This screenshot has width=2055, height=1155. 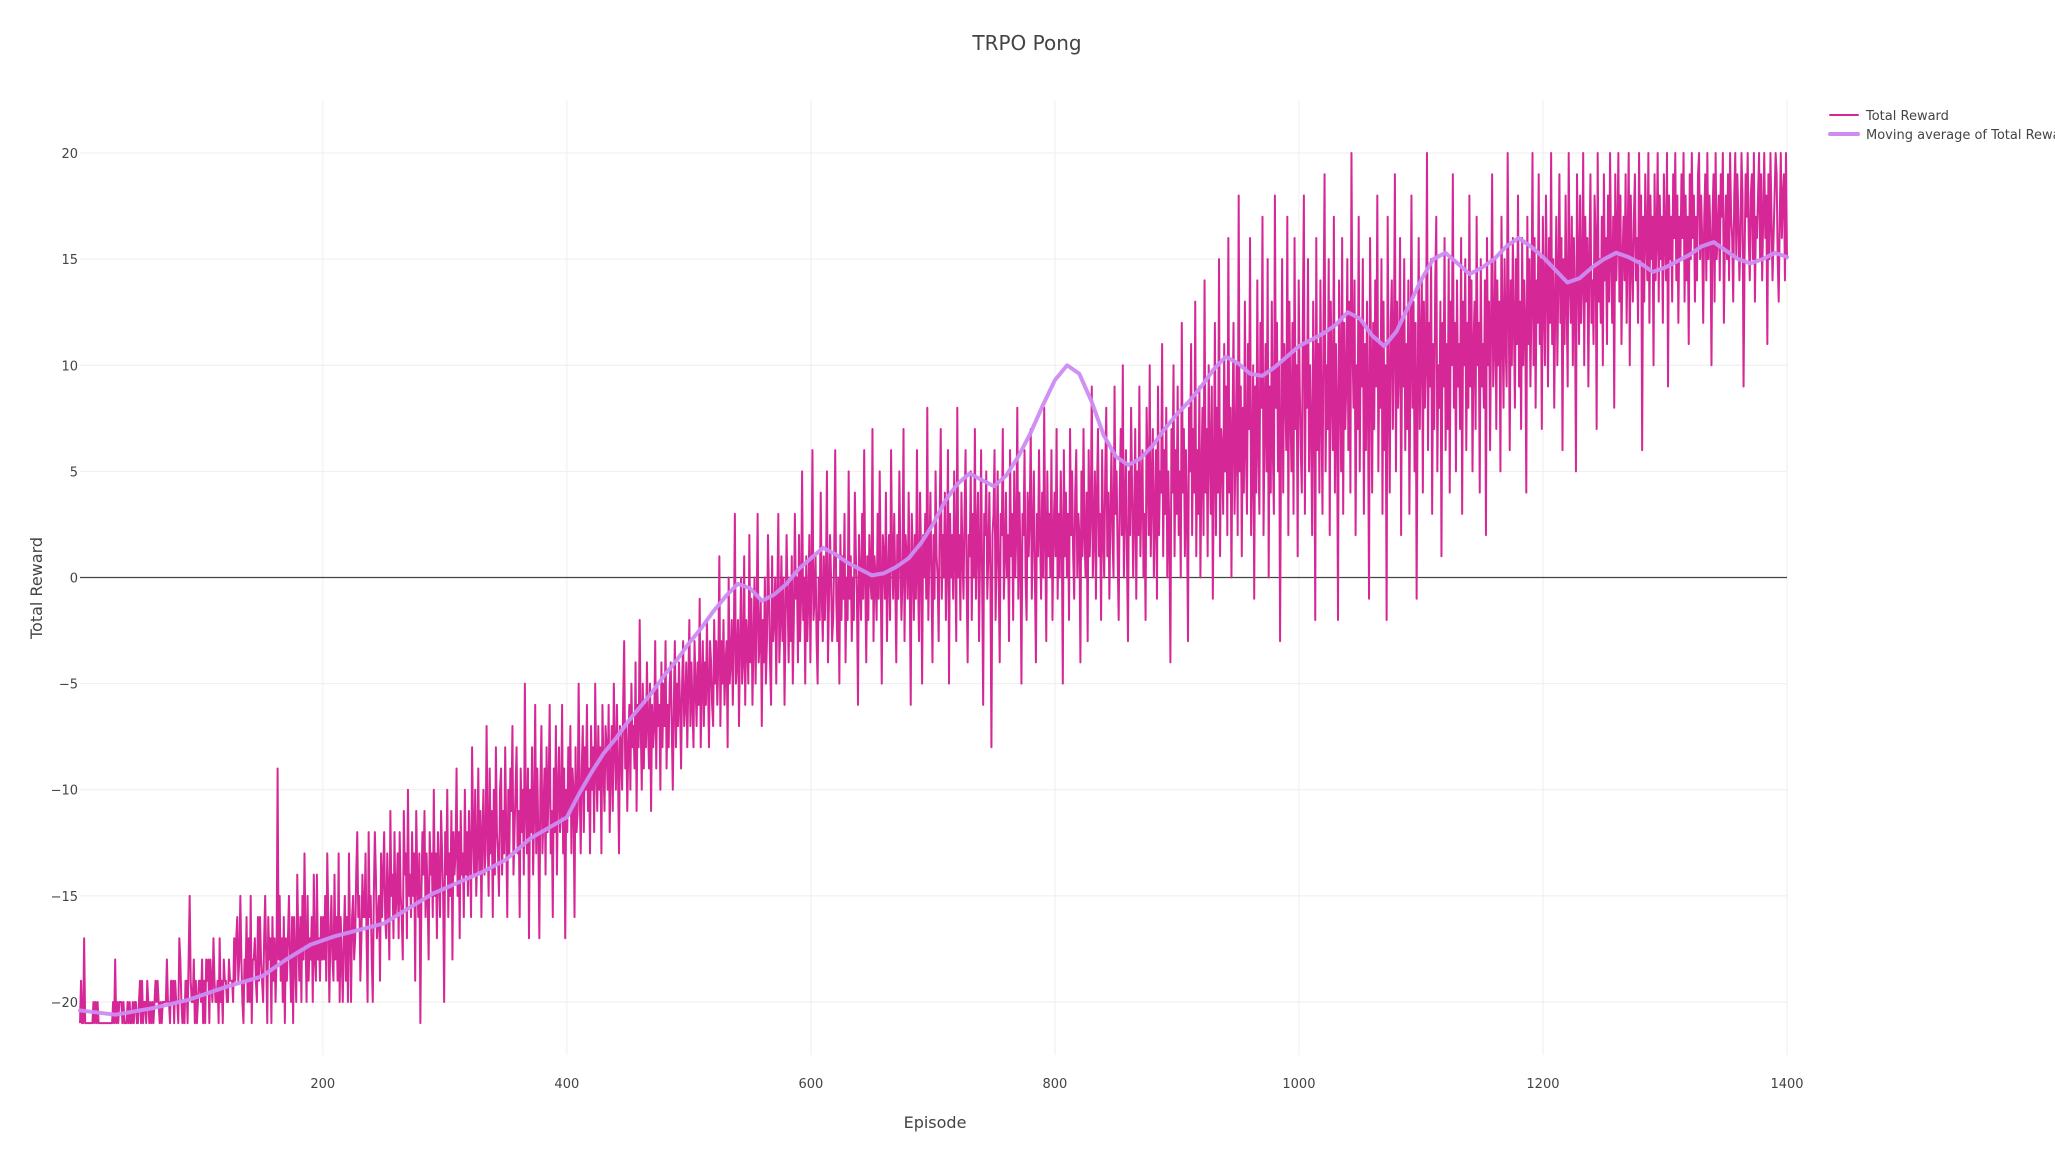 What do you see at coordinates (74, 472) in the screenshot?
I see `y-tick-label: 5` at bounding box center [74, 472].